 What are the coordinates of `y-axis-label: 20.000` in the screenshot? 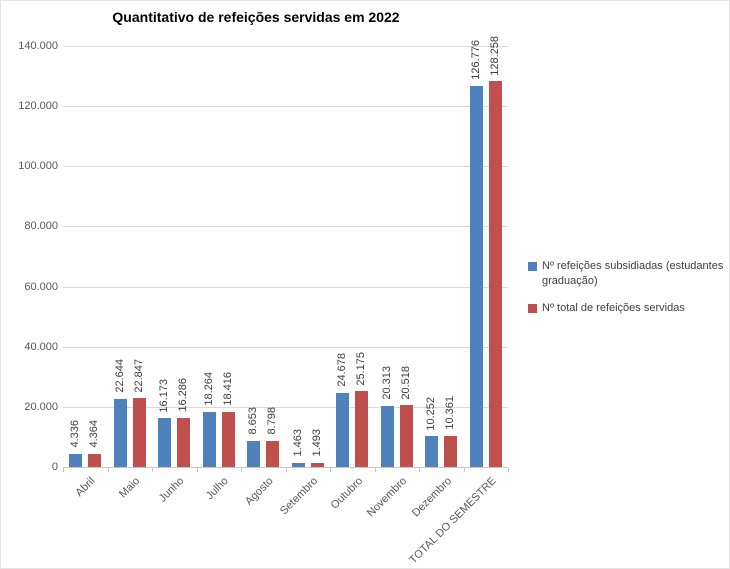 It's located at (41, 406).